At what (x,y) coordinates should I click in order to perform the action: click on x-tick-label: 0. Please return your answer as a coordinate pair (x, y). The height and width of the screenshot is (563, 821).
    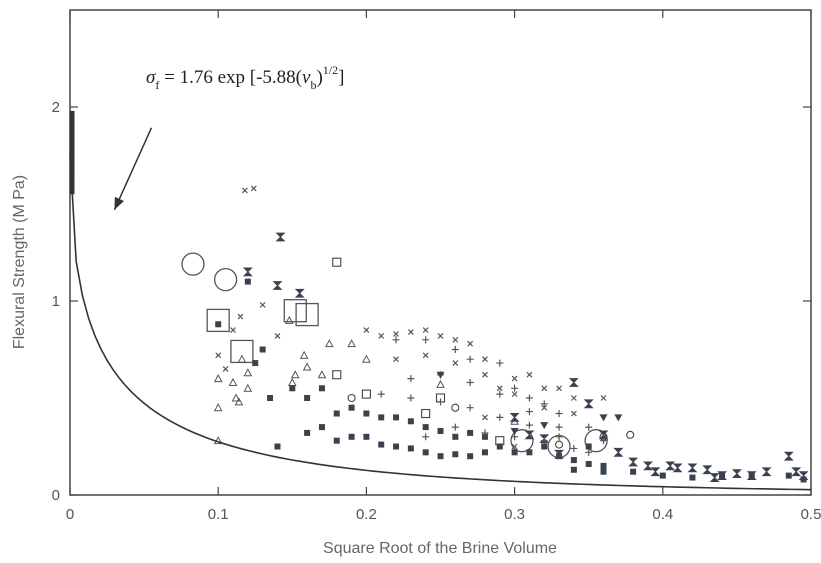
    Looking at the image, I should click on (70, 514).